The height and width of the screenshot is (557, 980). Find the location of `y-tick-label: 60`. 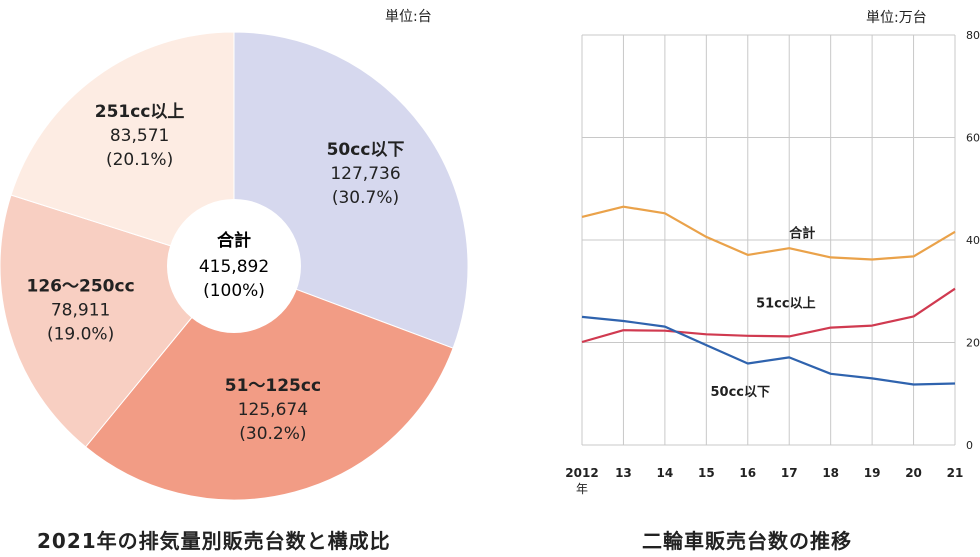

y-tick-label: 60 is located at coordinates (973, 138).